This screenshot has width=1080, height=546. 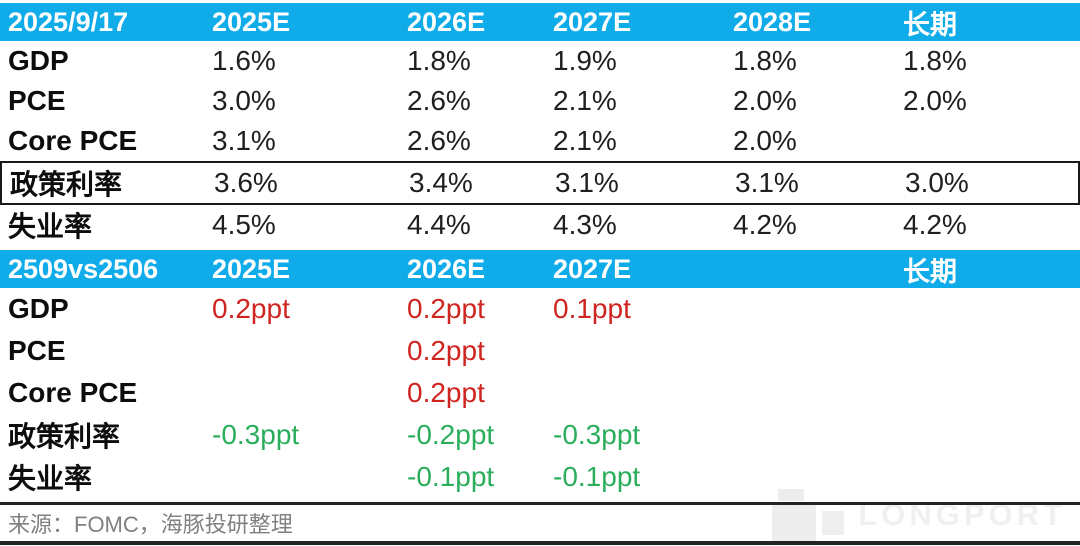 What do you see at coordinates (585, 224) in the screenshot?
I see `cell-value: 4.3%` at bounding box center [585, 224].